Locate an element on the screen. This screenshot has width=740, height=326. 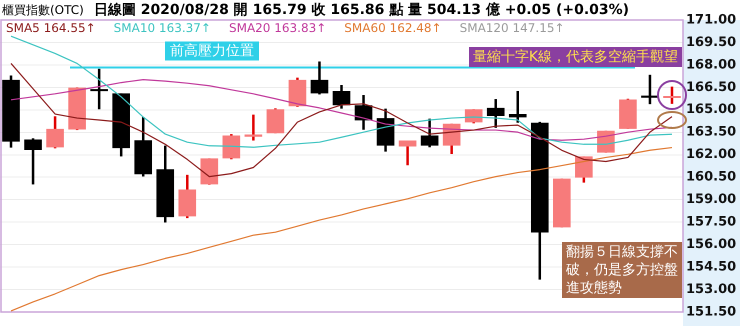
y-tick-label: 163.50 is located at coordinates (711, 132).